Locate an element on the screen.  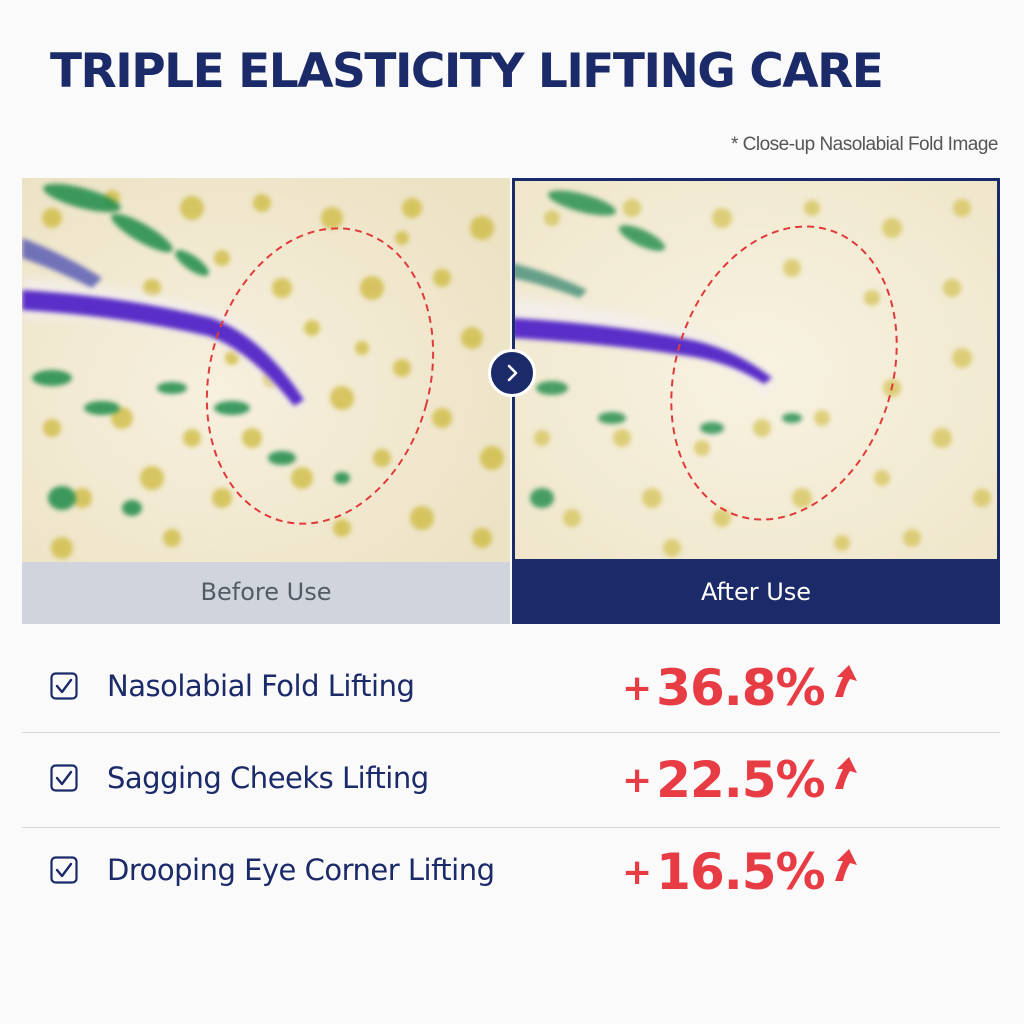
result-value: + 16.5% is located at coordinates (740, 872).